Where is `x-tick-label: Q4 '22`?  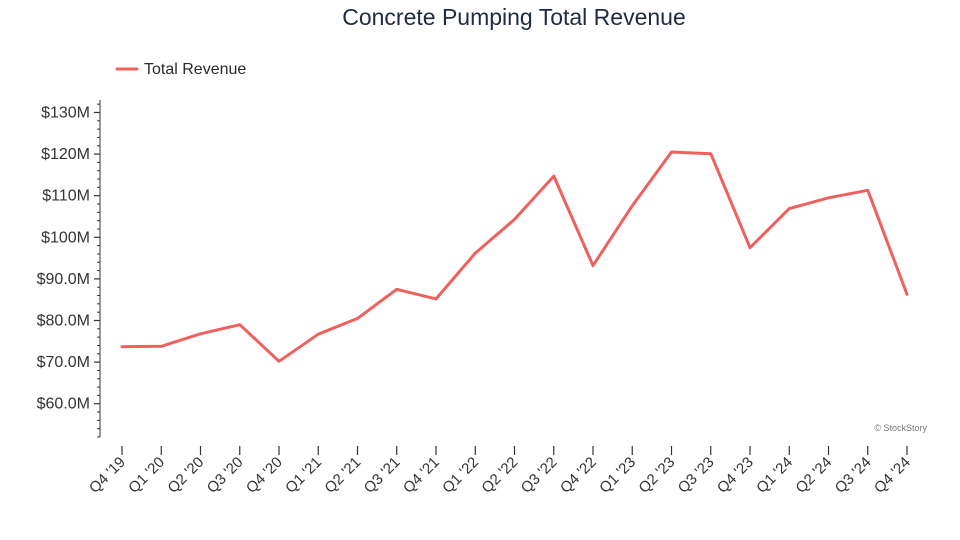 x-tick-label: Q4 '22 is located at coordinates (578, 475).